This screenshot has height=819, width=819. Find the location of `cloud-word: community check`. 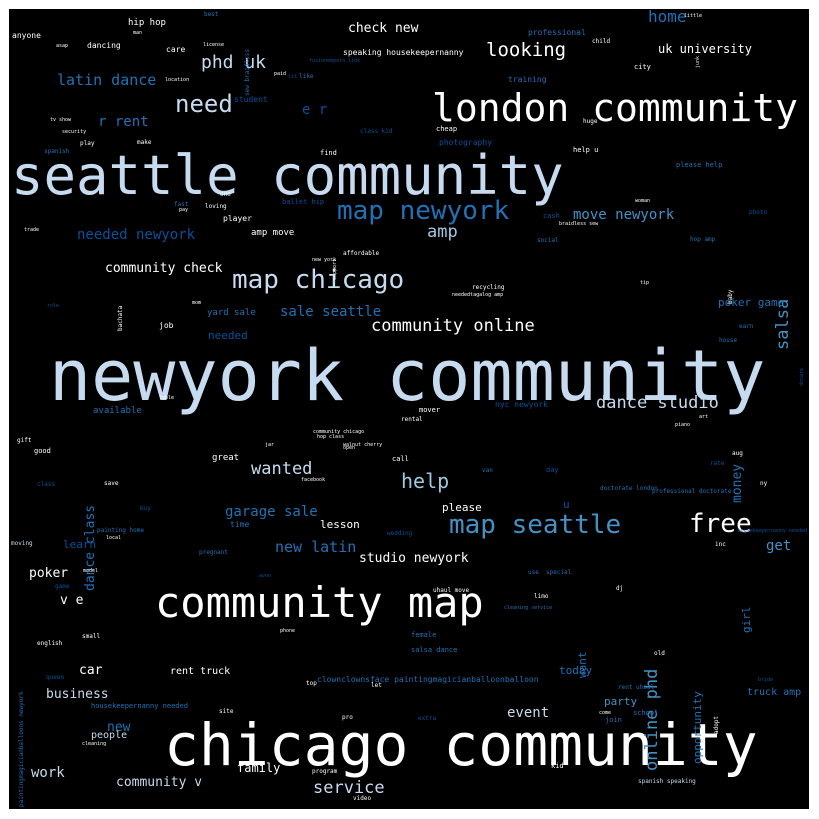

cloud-word: community check is located at coordinates (164, 268).